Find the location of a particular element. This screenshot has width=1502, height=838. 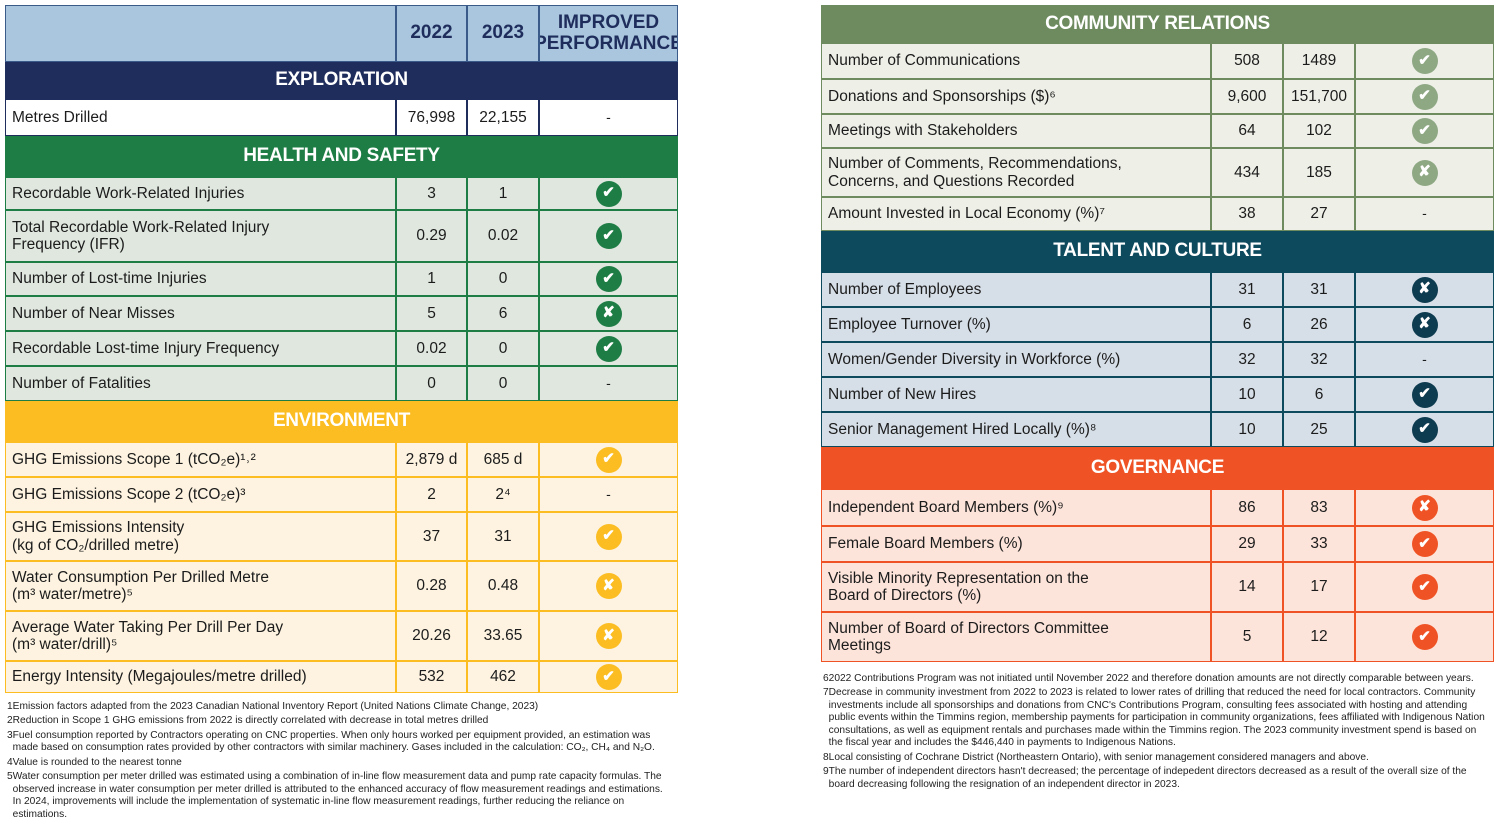

row-label: Metres Drilled is located at coordinates (200, 117).